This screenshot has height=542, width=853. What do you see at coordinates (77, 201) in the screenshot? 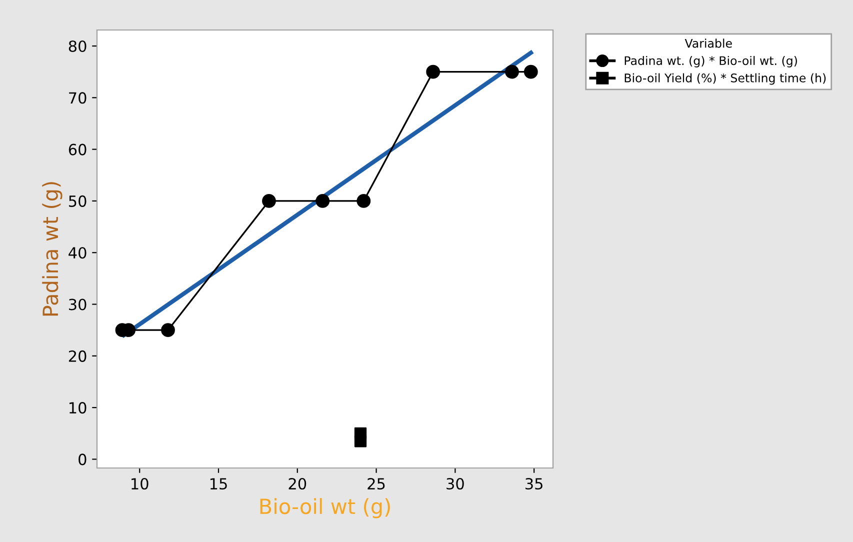
I see `y-tick-label: 50` at bounding box center [77, 201].